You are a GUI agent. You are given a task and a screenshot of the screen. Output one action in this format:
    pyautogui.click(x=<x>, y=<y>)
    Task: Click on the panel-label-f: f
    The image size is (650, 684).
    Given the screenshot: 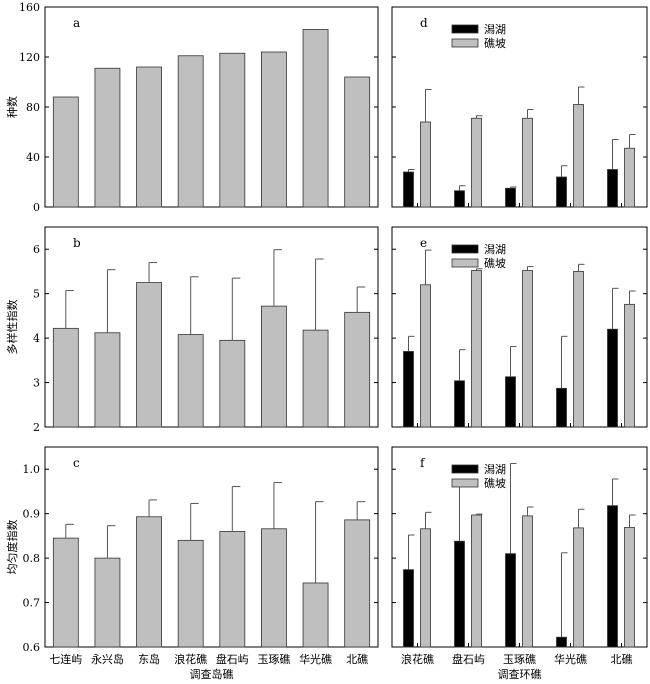 What is the action you would take?
    pyautogui.click(x=423, y=463)
    